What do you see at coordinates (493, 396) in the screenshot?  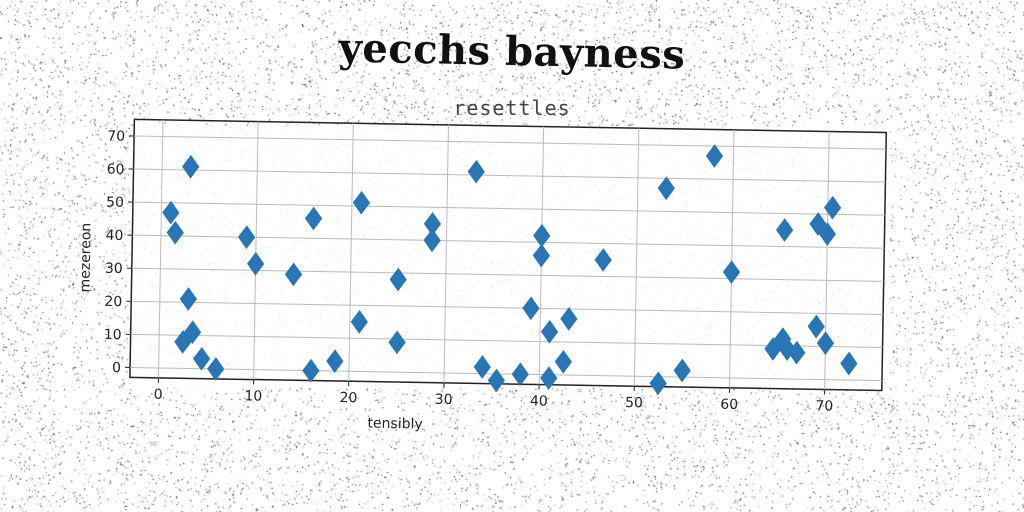 I see `x-axis-ticks: 0 10 20 30 40 50 60 70` at bounding box center [493, 396].